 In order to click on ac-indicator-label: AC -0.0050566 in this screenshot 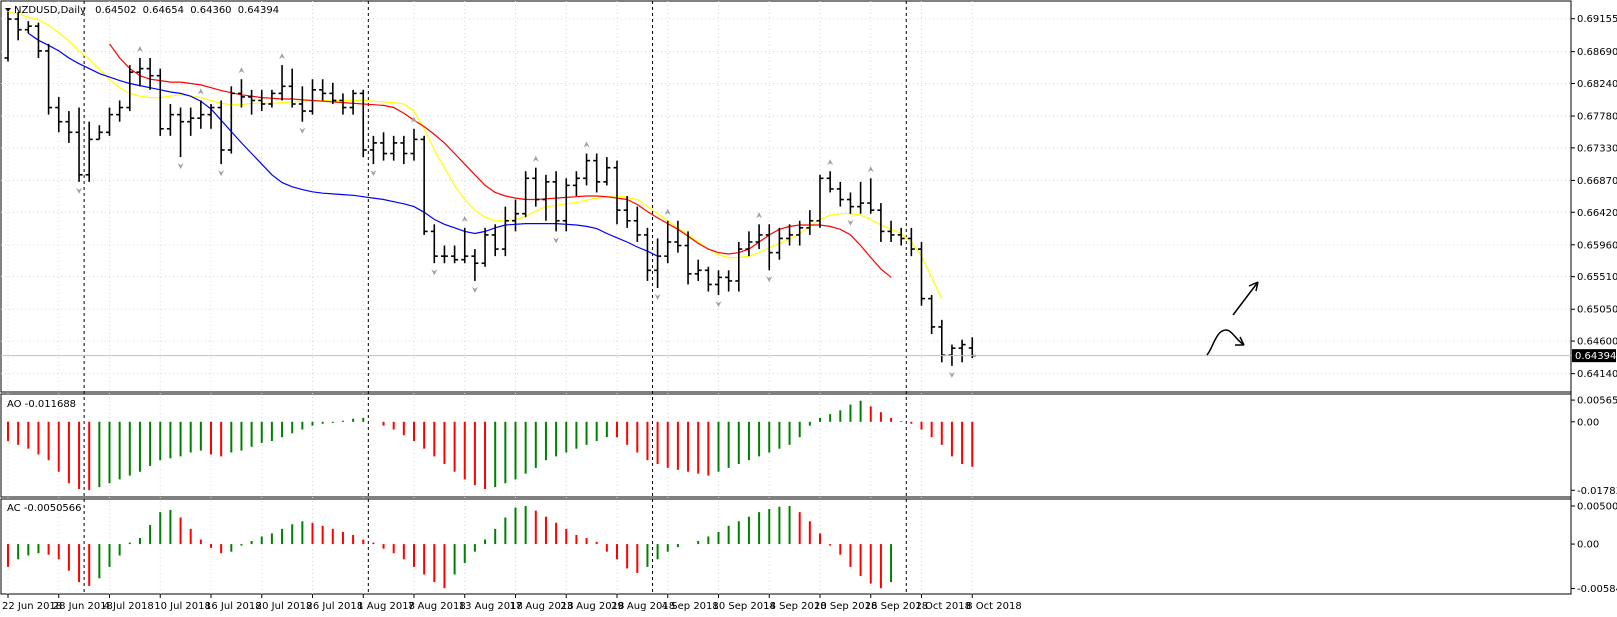, I will do `click(44, 508)`.